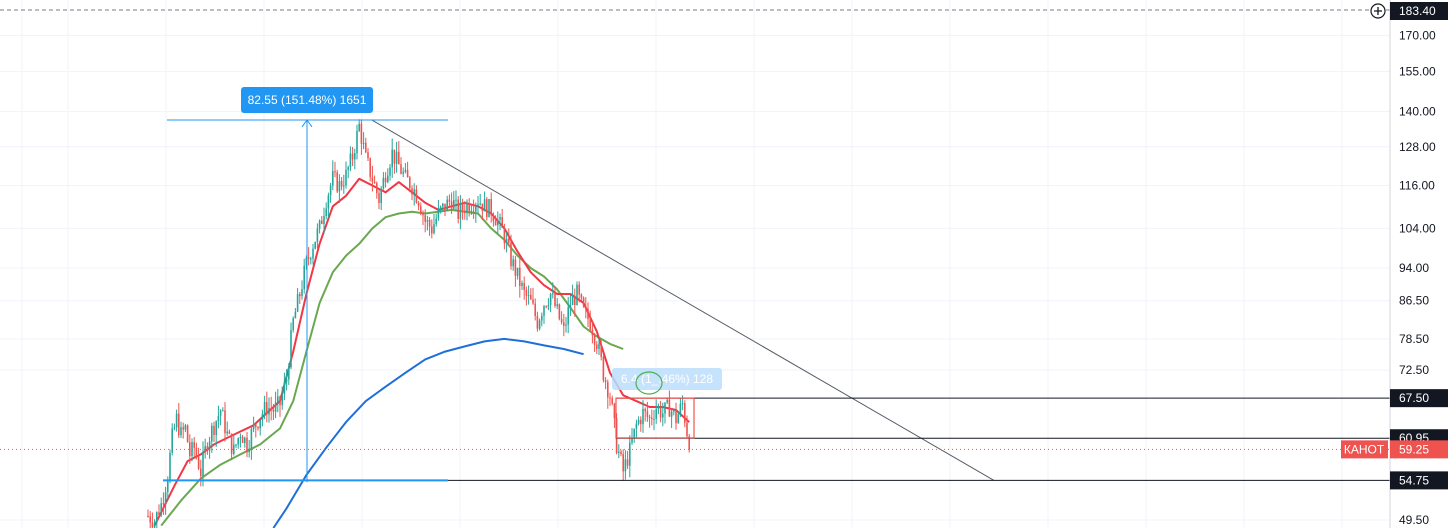 This screenshot has width=1448, height=528. What do you see at coordinates (307, 100) in the screenshot?
I see `measure-label: 82.55 (151.48%) 1651` at bounding box center [307, 100].